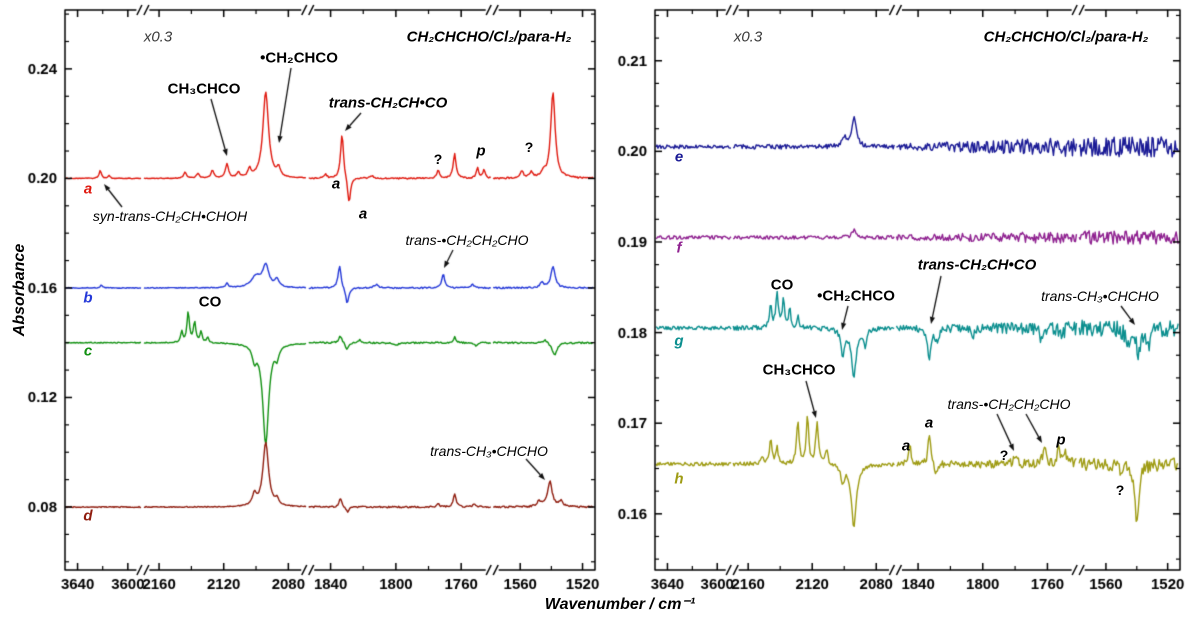 The width and height of the screenshot is (1200, 626). Describe the element at coordinates (620, 604) in the screenshot. I see `x-axis-title: Wavenumber / cm⁻¹` at that location.